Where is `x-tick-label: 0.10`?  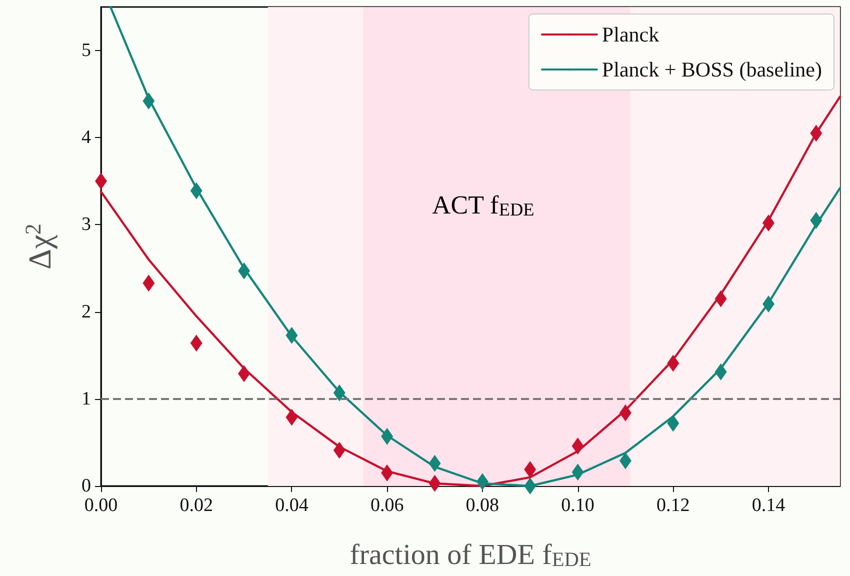
x-tick-label: 0.10 is located at coordinates (577, 505).